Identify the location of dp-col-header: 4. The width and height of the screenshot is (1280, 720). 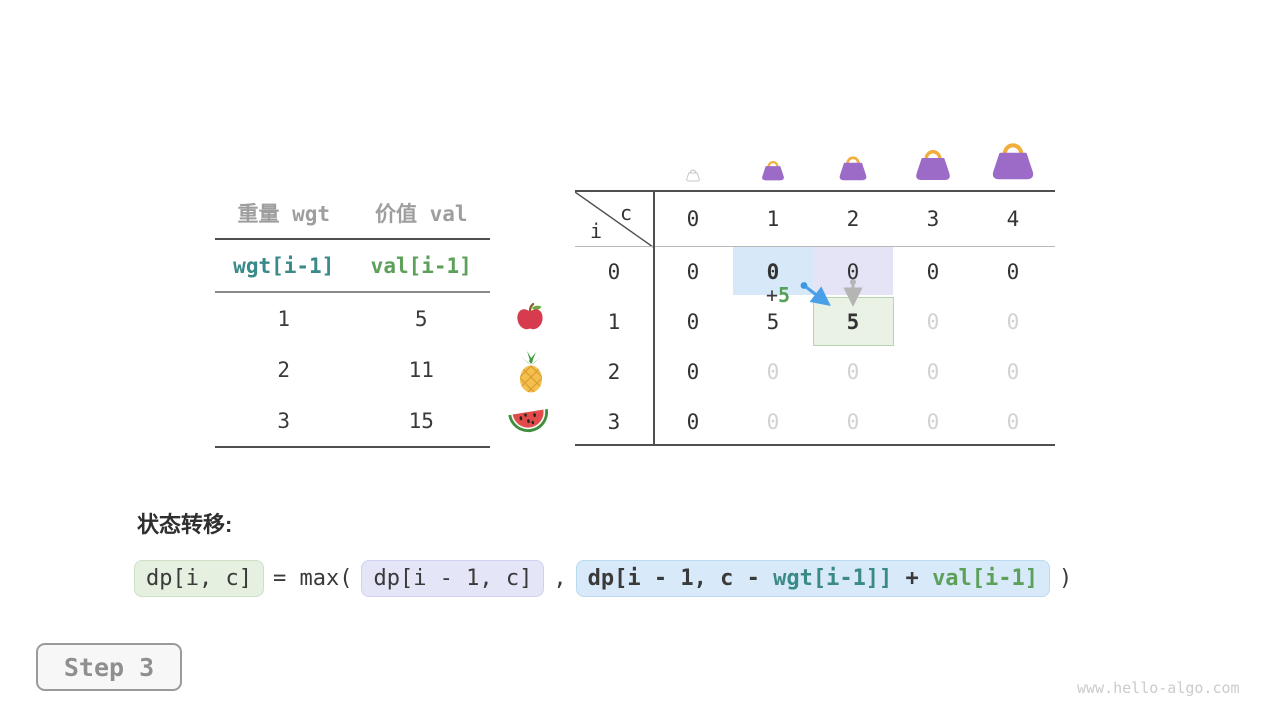
(1013, 219).